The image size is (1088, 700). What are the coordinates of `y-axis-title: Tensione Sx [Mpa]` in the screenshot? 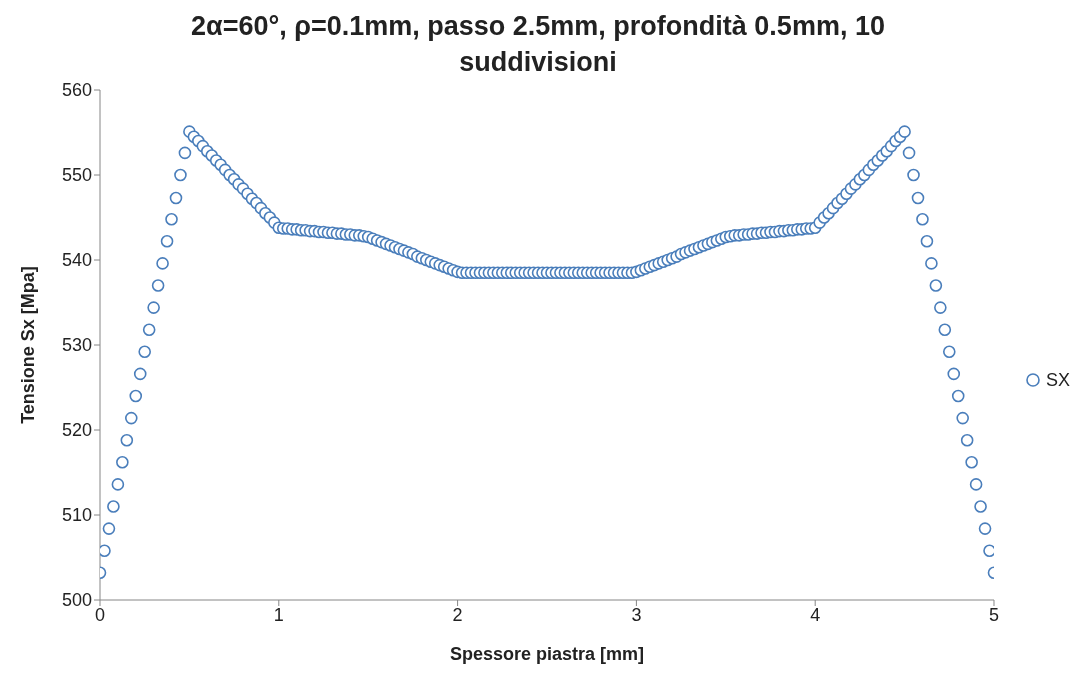 It's located at (28, 345).